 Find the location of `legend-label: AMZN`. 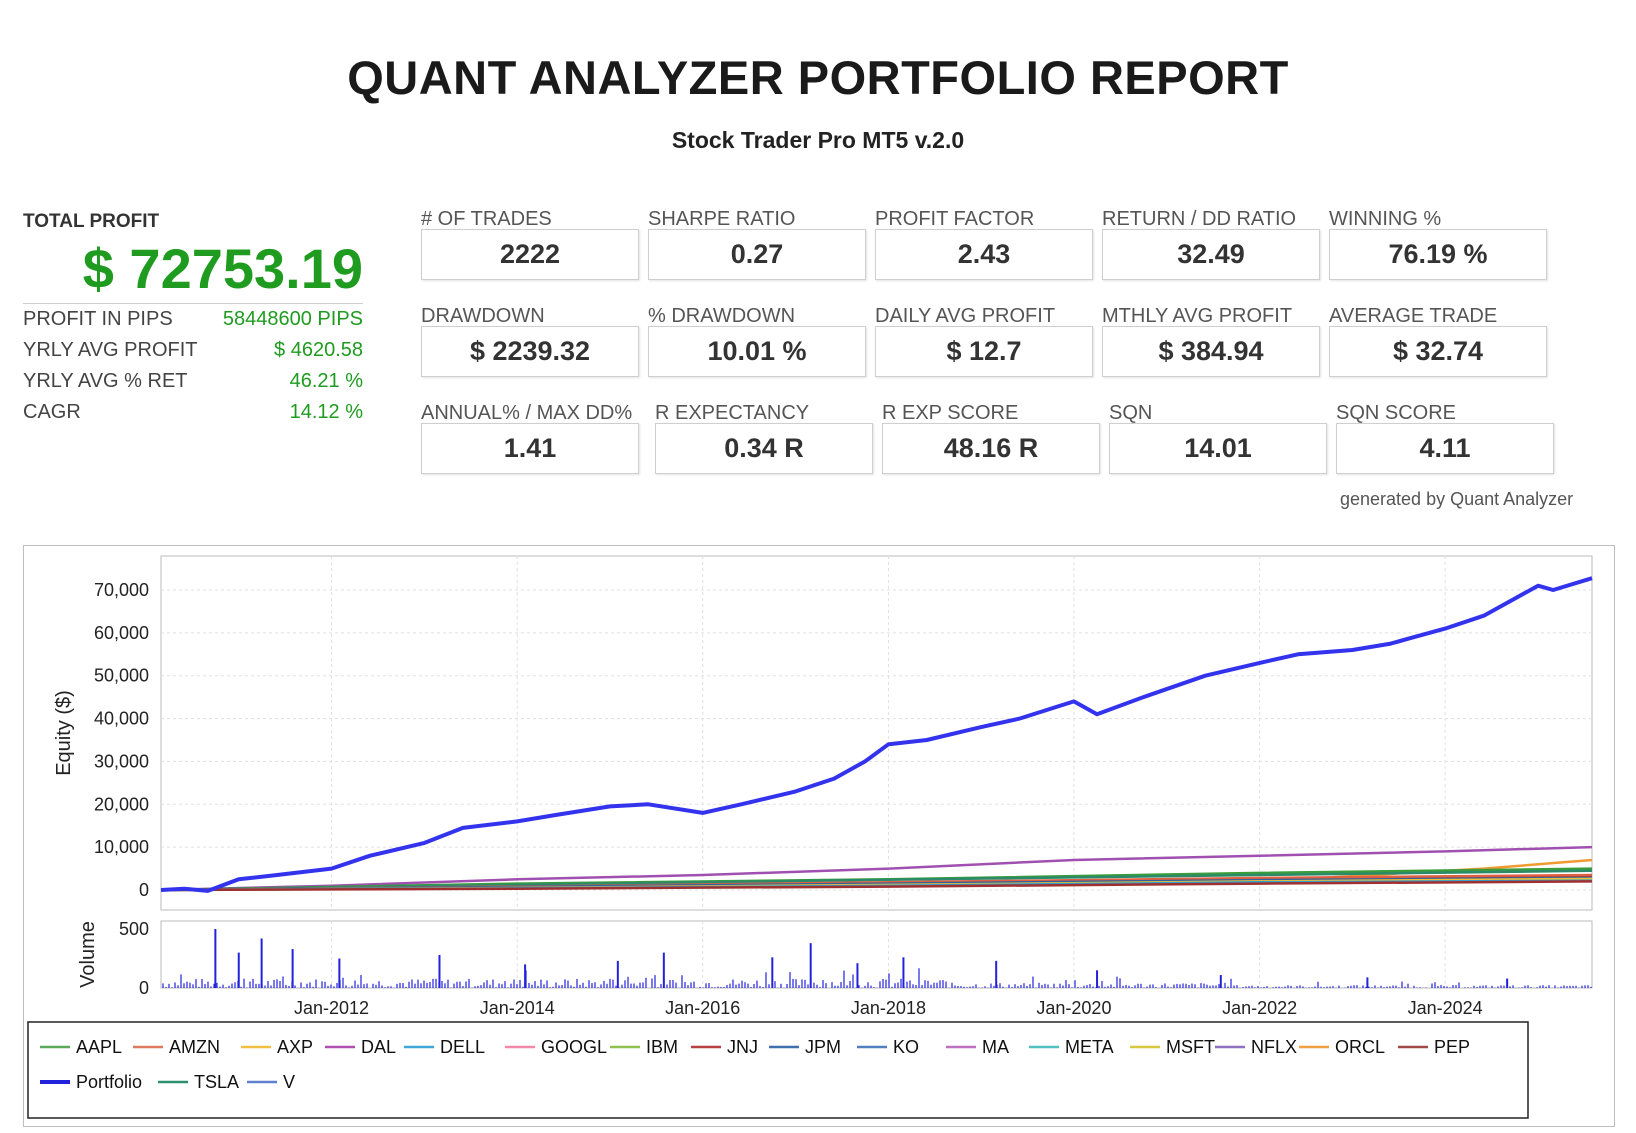

legend-label: AMZN is located at coordinates (194, 1047).